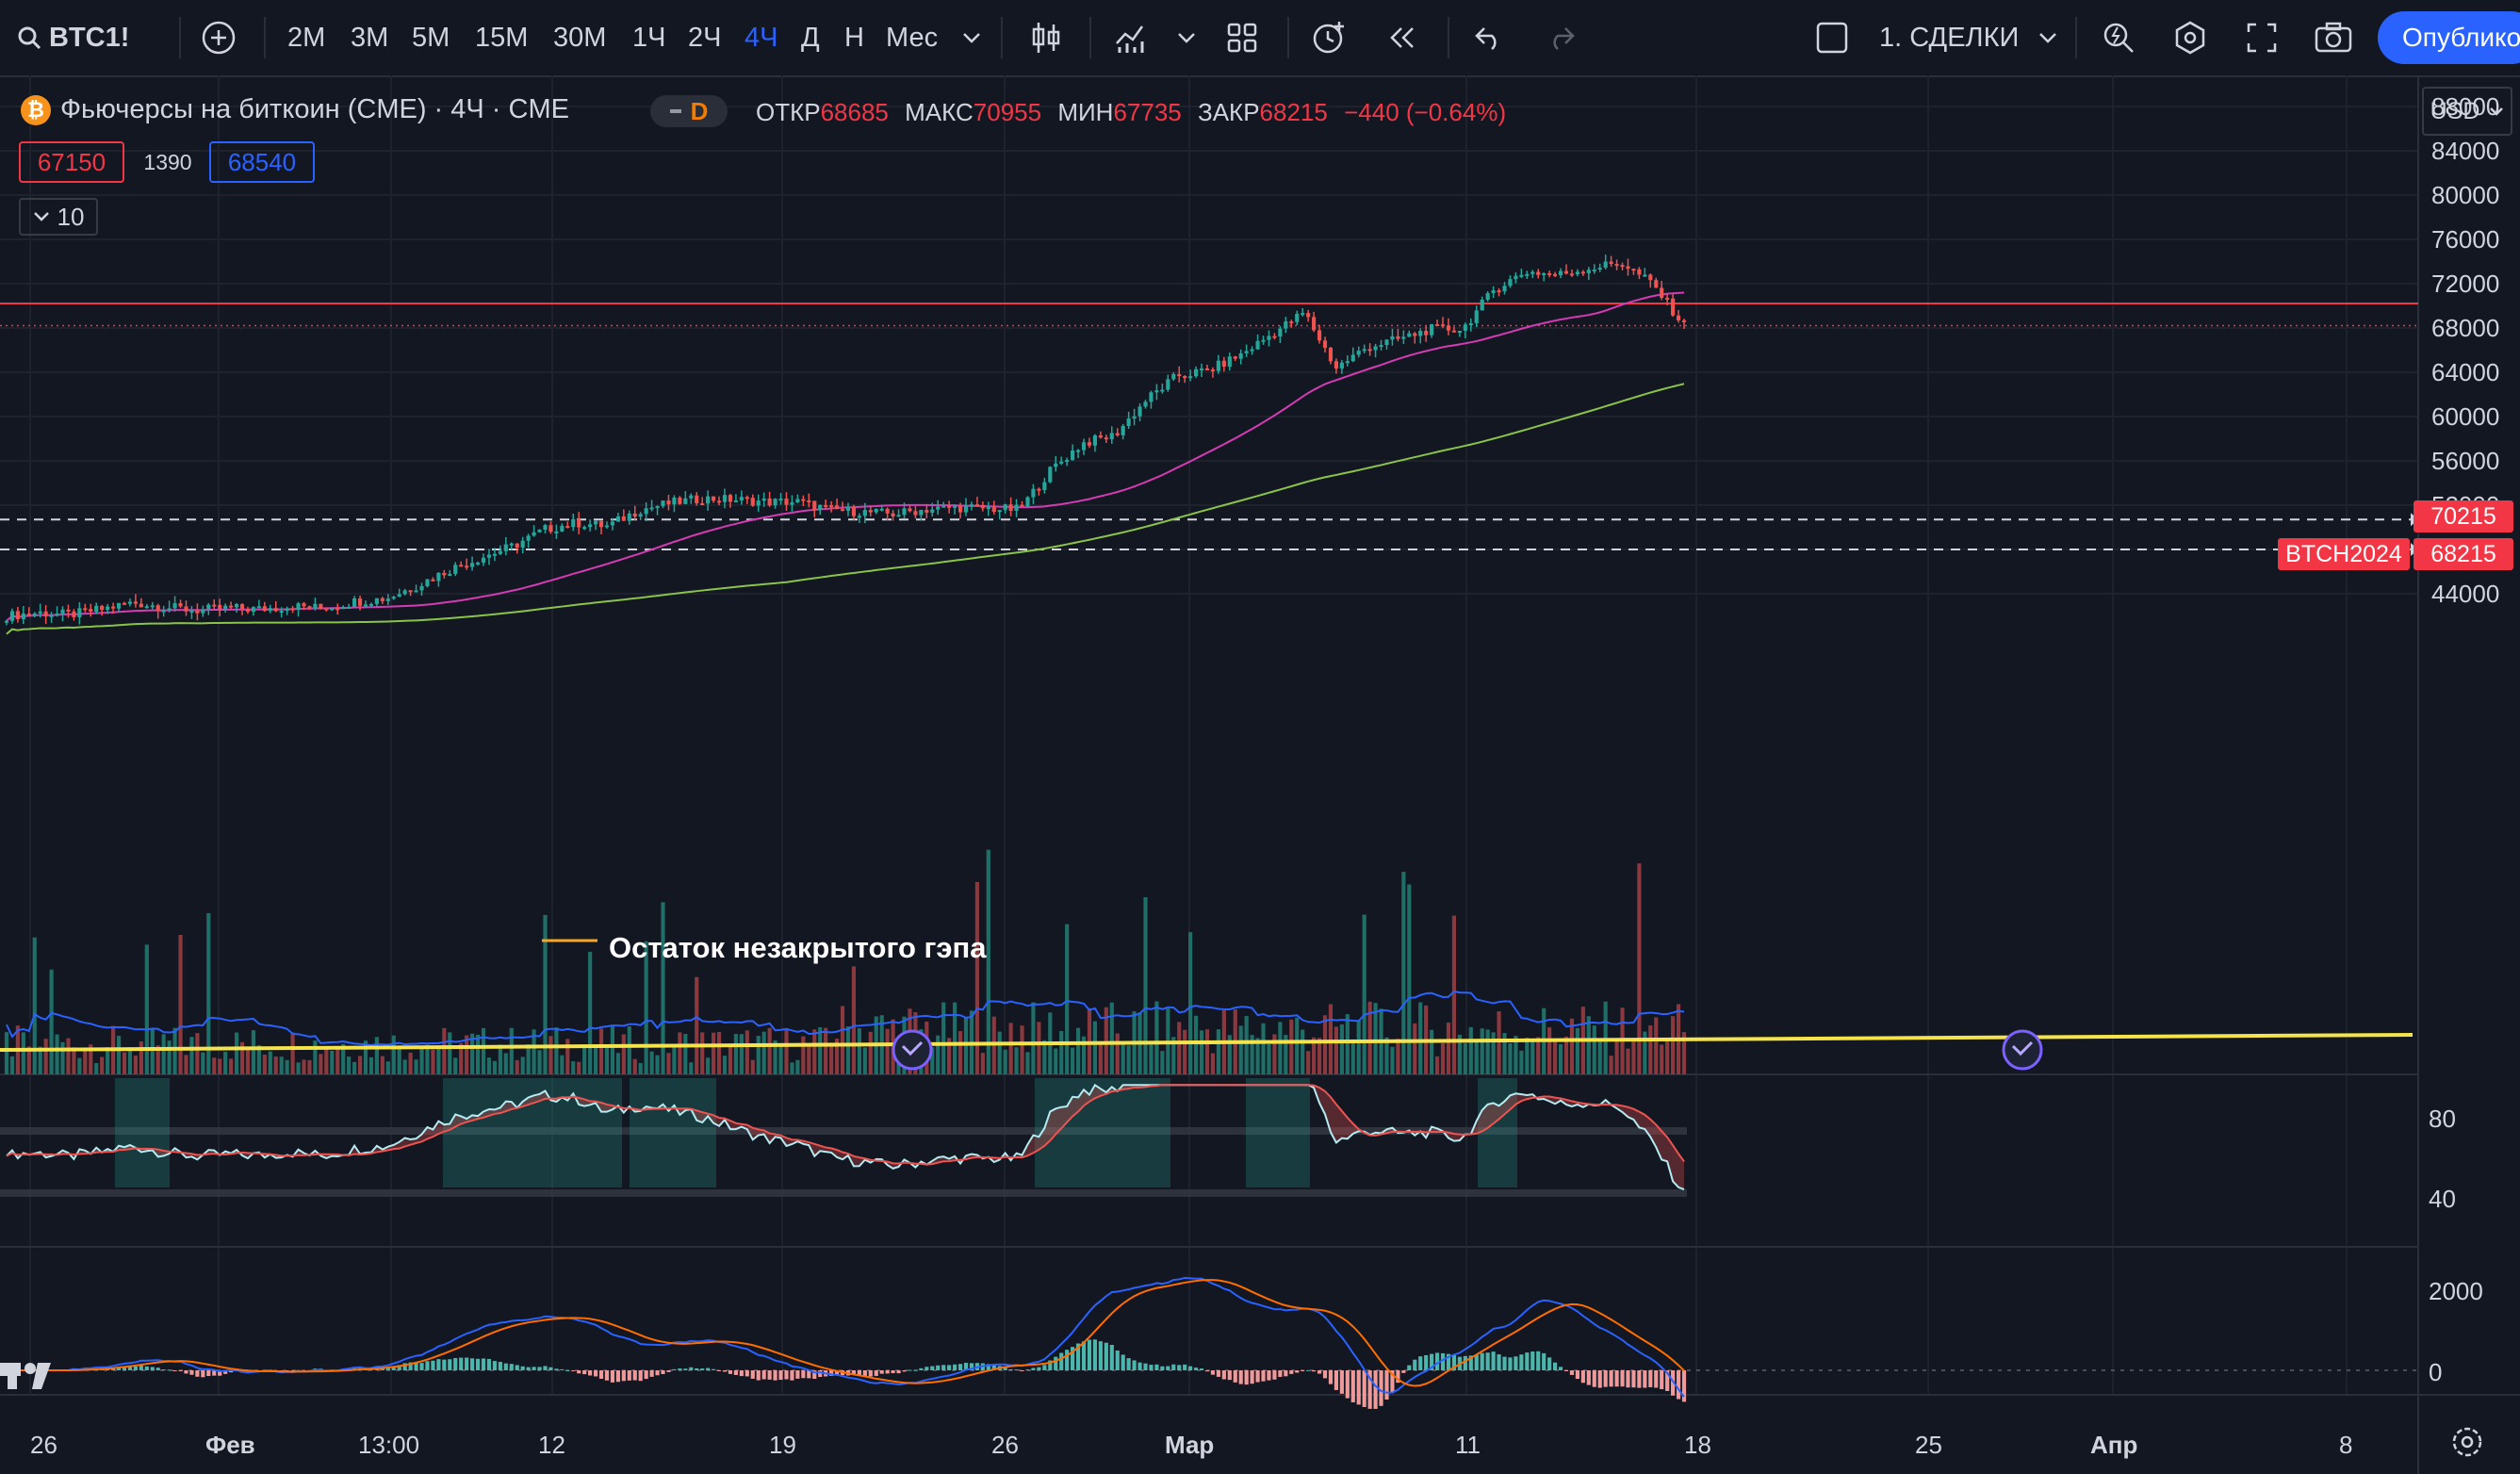  I want to click on currency-select: USD, so click(2467, 111).